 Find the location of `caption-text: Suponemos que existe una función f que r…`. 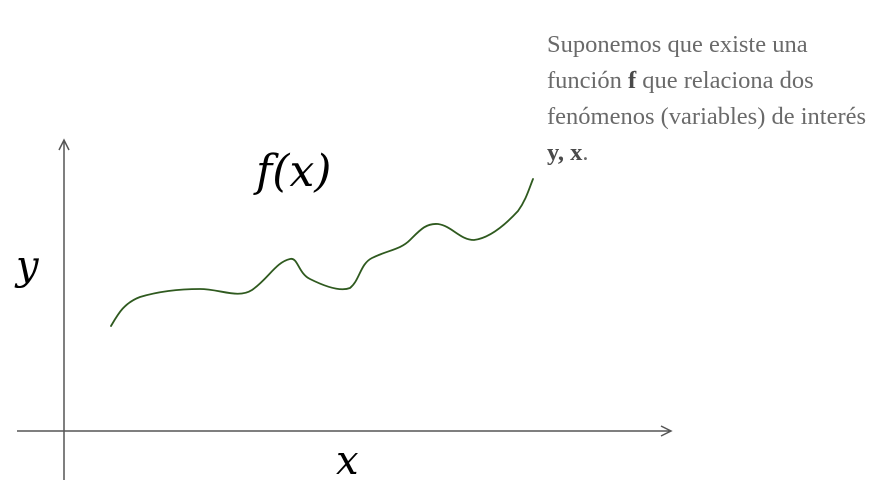

caption-text: Suponemos que existe una función f que r… is located at coordinates (712, 99).